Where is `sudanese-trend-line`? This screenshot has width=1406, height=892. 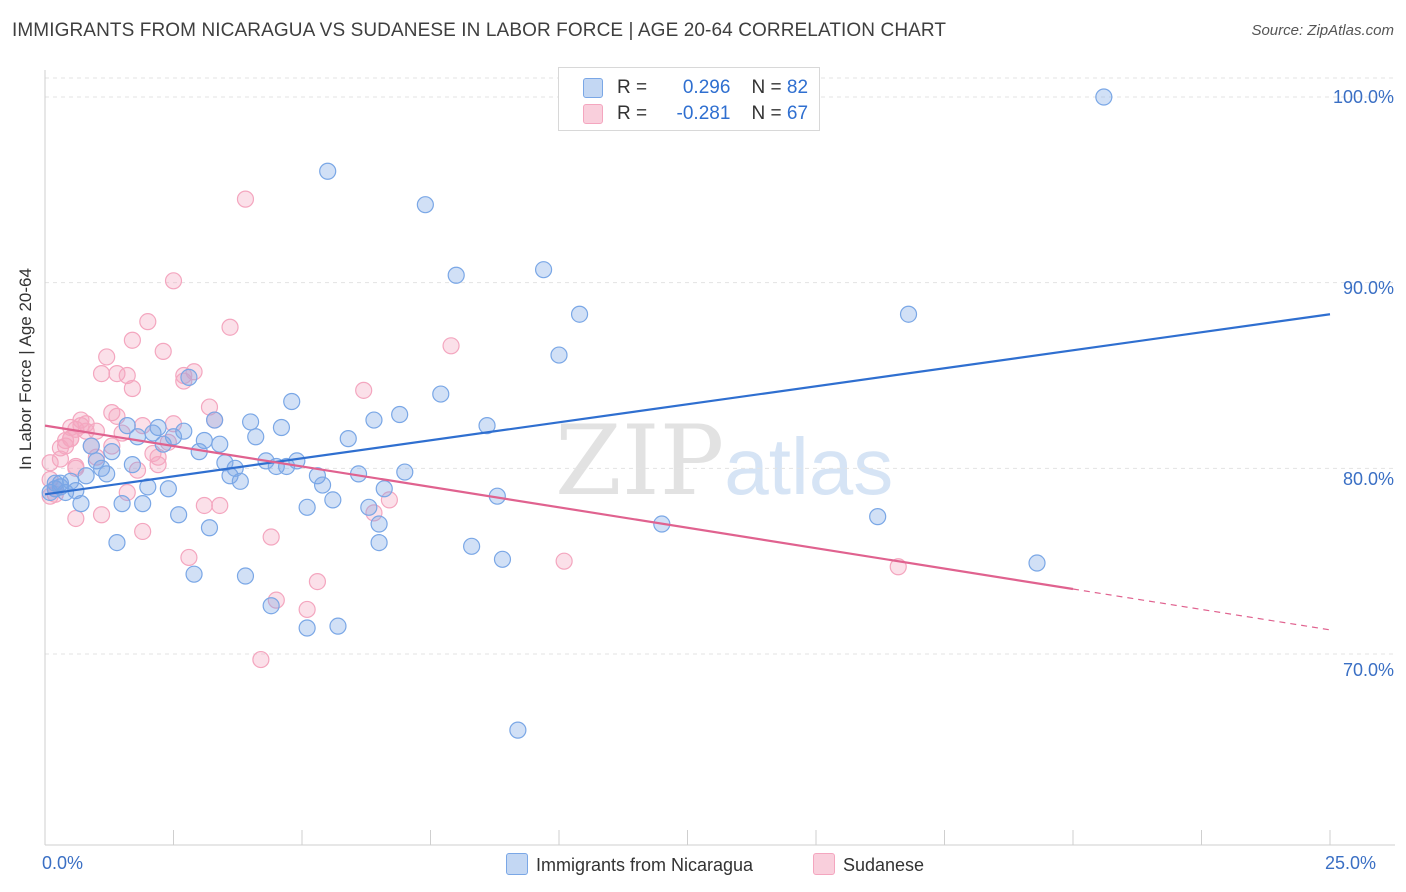 sudanese-trend-line is located at coordinates (559, 507).